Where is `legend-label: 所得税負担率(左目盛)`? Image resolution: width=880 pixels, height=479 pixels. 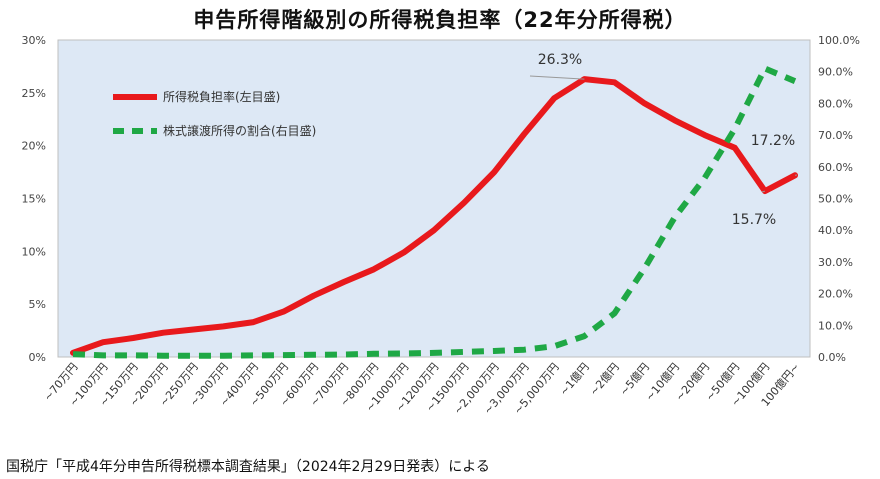 legend-label: 所得税負担率(左目盛) is located at coordinates (221, 96).